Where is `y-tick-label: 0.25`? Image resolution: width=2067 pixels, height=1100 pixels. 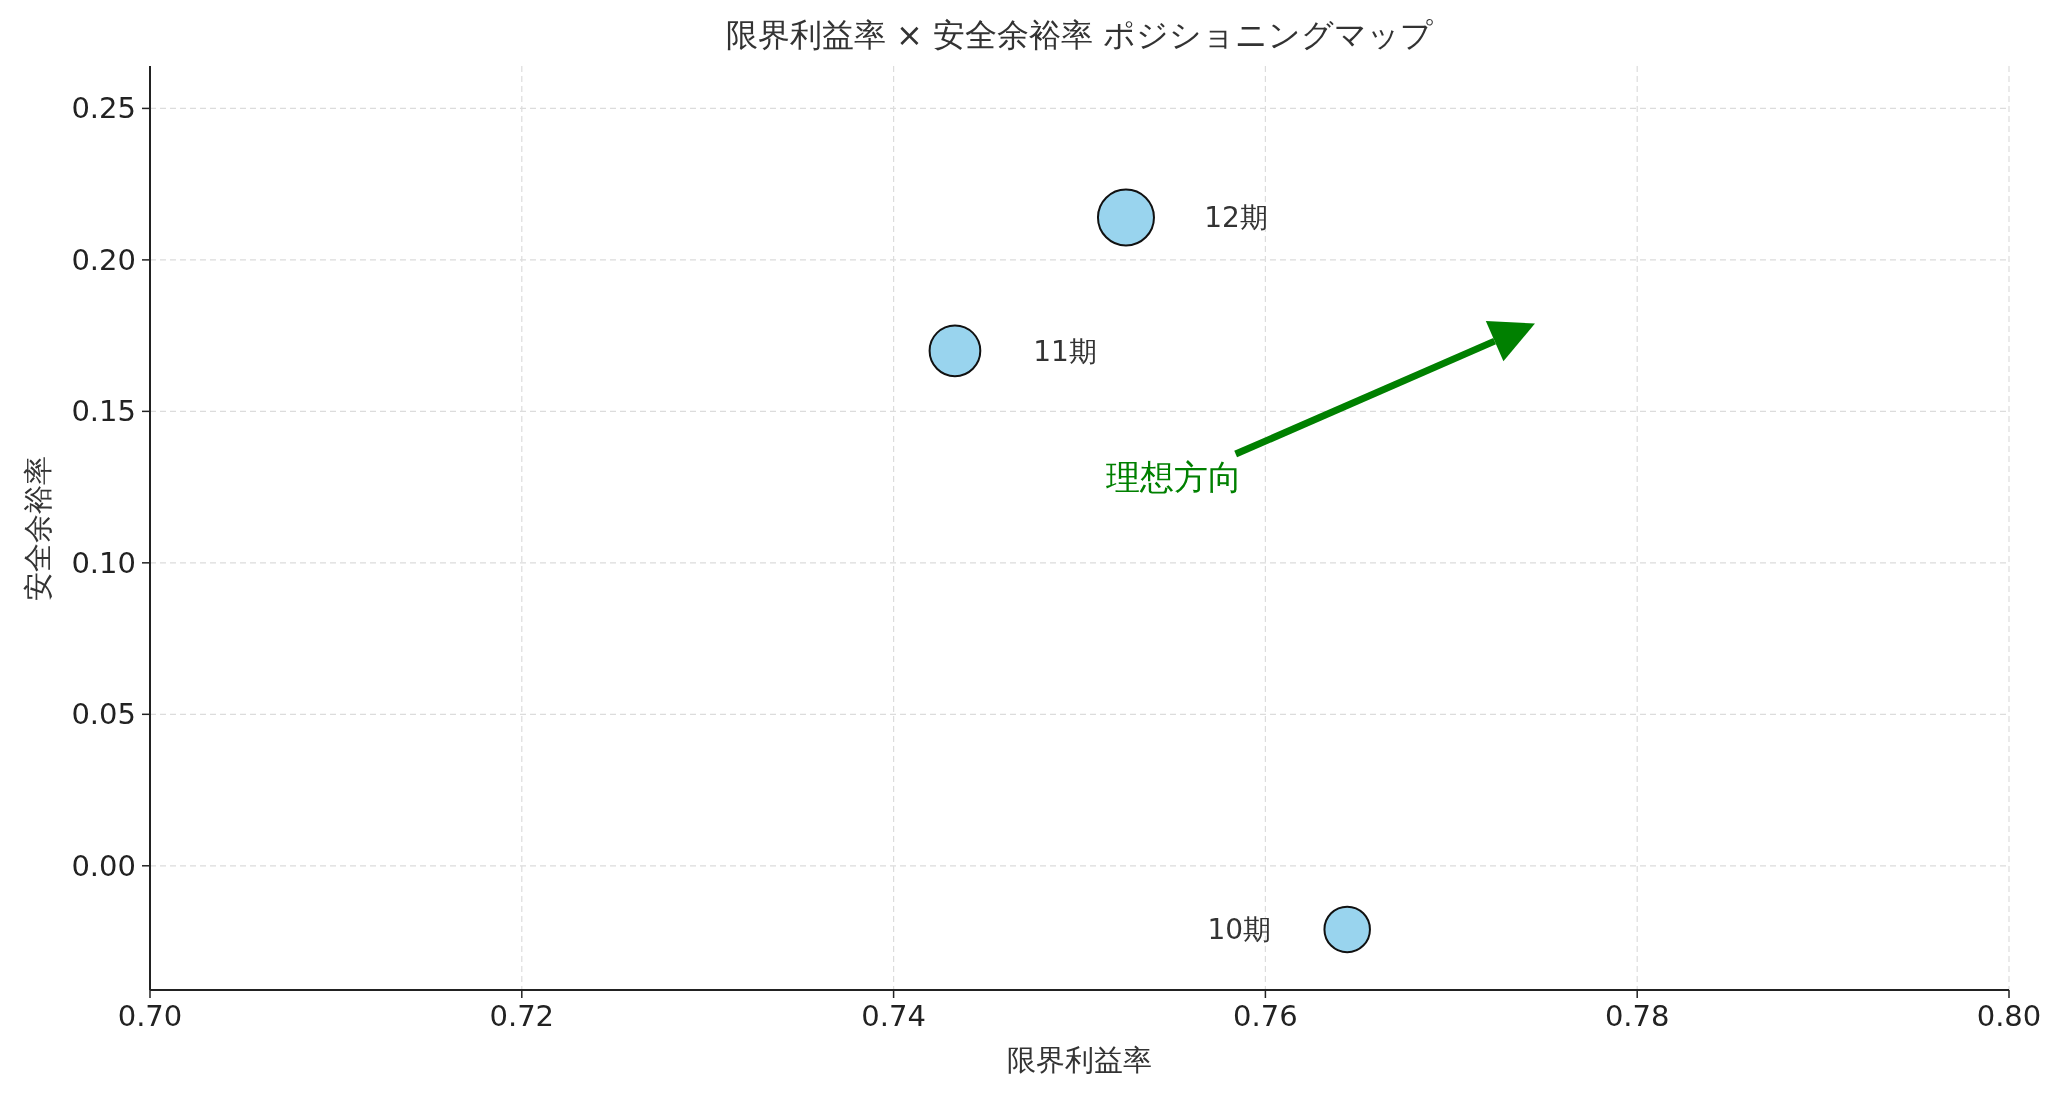
y-tick-label: 0.25 is located at coordinates (103, 108).